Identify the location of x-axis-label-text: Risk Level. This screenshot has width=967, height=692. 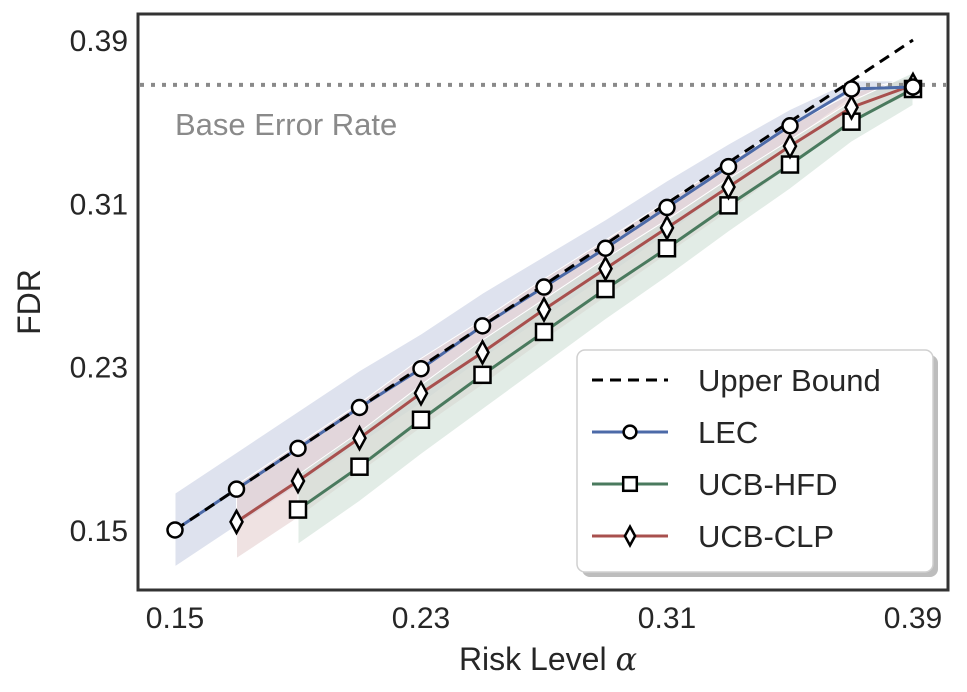
(537, 659).